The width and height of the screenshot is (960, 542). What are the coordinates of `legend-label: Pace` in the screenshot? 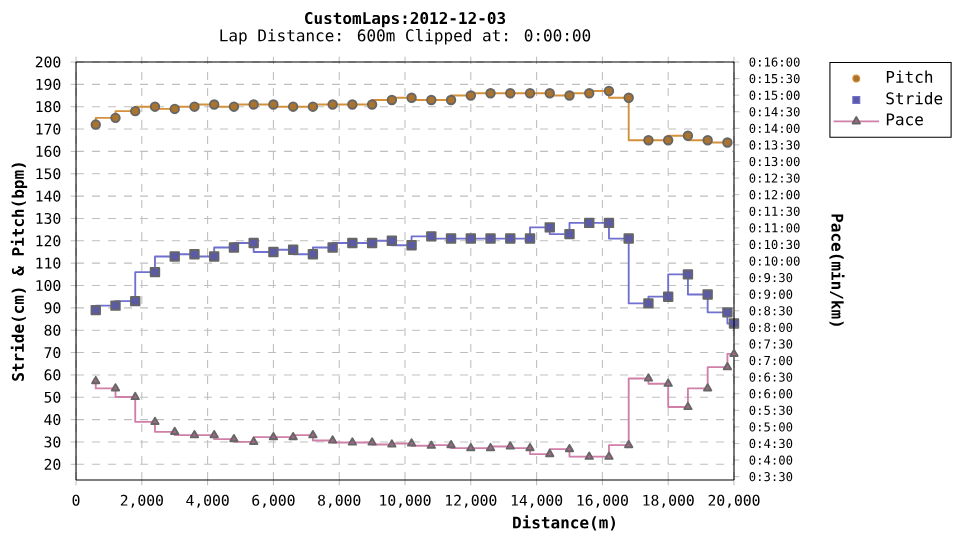 It's located at (904, 119).